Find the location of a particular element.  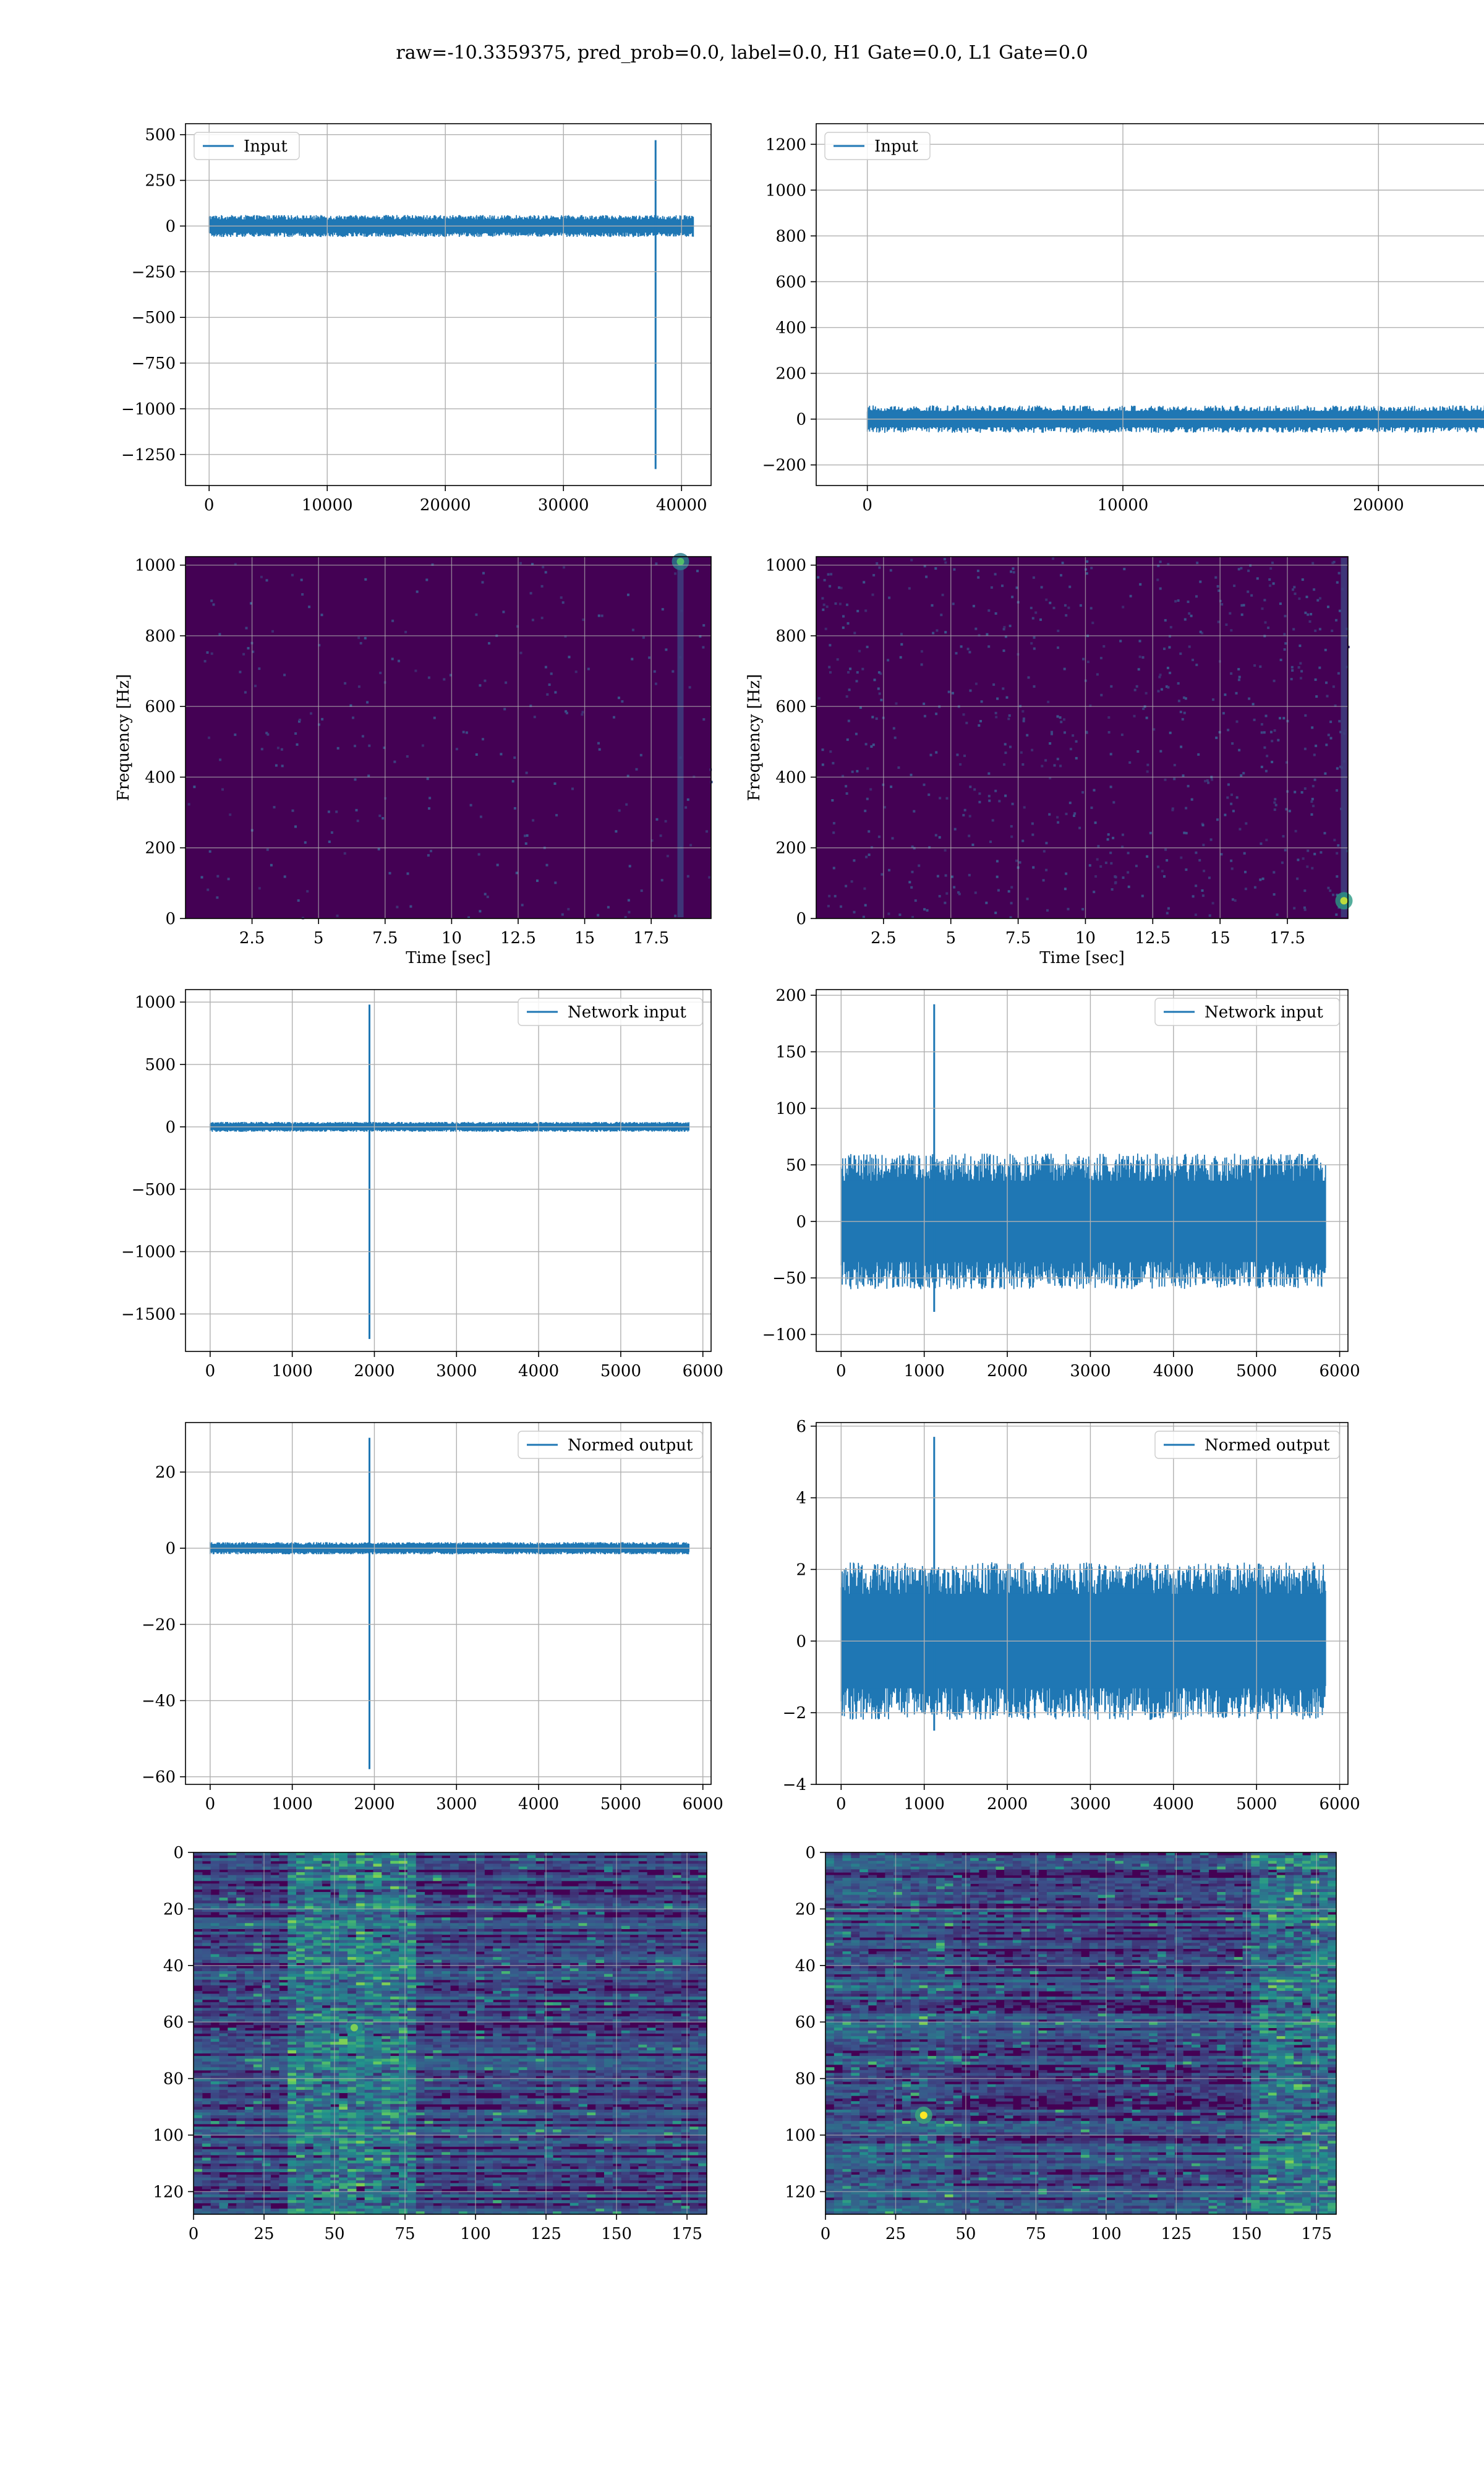

x-axis-label: Time [sec] is located at coordinates (1082, 958).